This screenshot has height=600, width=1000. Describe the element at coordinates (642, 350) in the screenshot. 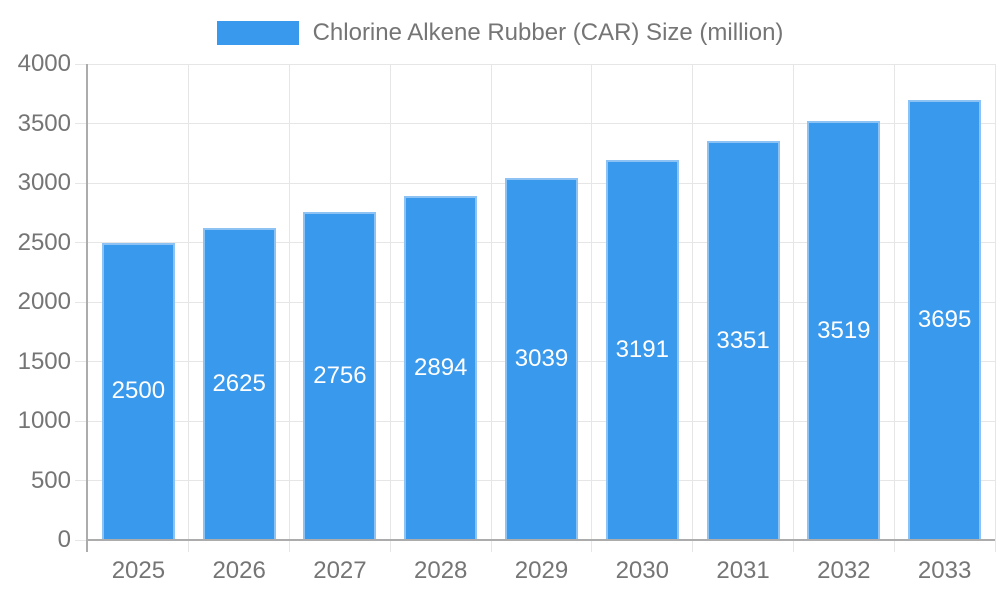

I see `bar-2030` at that location.